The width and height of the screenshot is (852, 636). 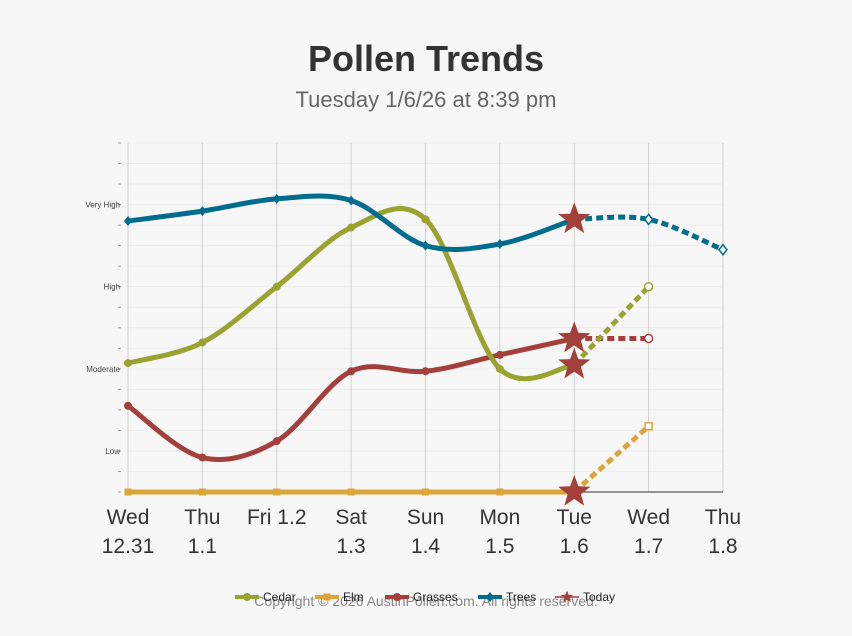 I want to click on y-level-label: Very High, so click(x=102, y=205).